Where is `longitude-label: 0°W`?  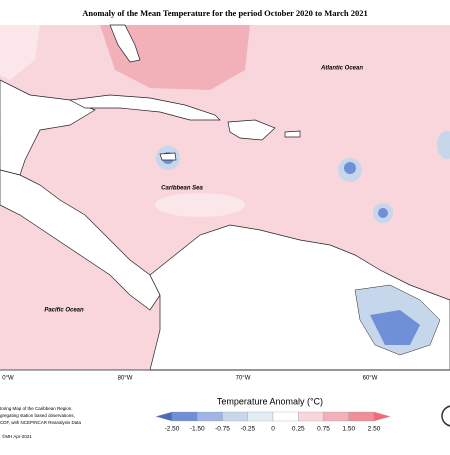 longitude-label: 0°W is located at coordinates (8, 379).